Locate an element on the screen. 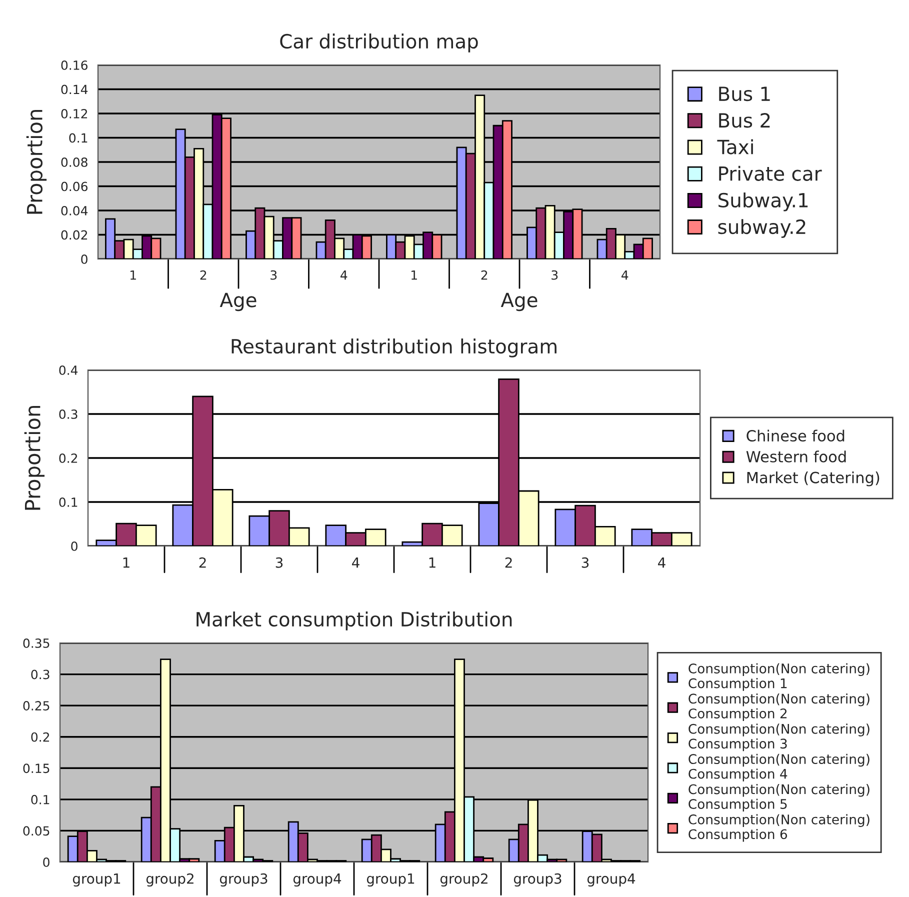  legend-label: subway.2 is located at coordinates (762, 228).